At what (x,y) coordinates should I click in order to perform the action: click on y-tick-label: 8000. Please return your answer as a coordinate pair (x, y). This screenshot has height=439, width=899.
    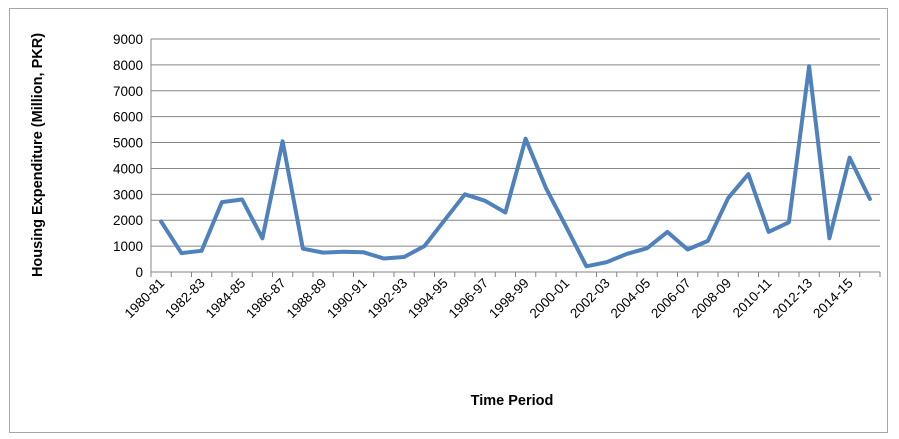
    Looking at the image, I should click on (128, 65).